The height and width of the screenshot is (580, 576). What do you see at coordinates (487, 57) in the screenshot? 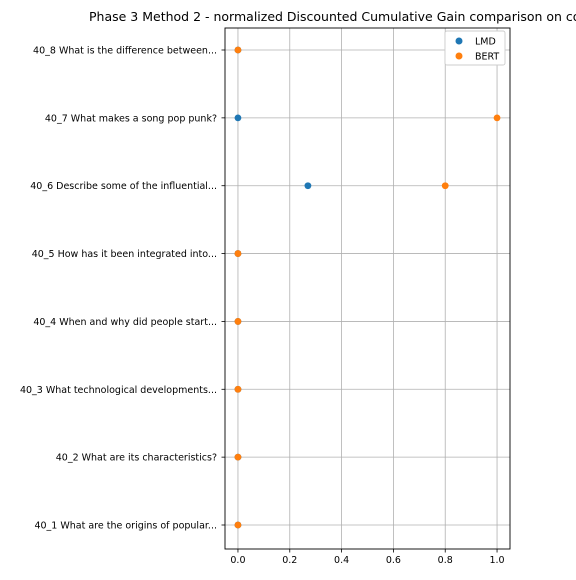
I see `legend-label-bert: BERT` at bounding box center [487, 57].